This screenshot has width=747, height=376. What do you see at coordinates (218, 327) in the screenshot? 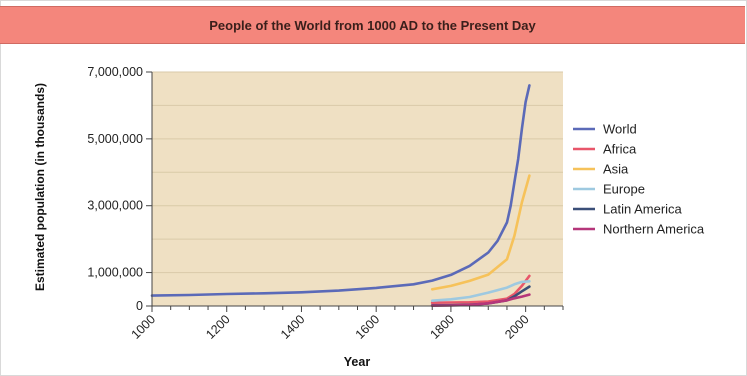
I see `x-tick-label: 1200` at bounding box center [218, 327].